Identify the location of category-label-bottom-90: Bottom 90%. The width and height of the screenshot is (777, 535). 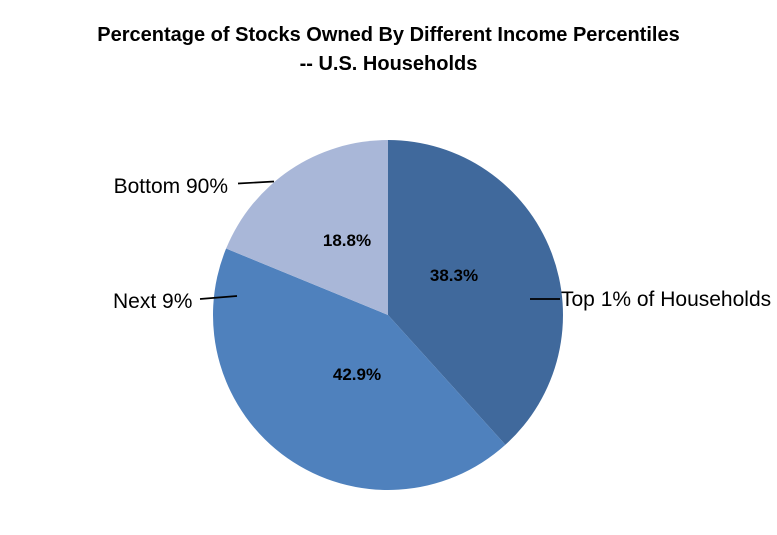
(170, 186).